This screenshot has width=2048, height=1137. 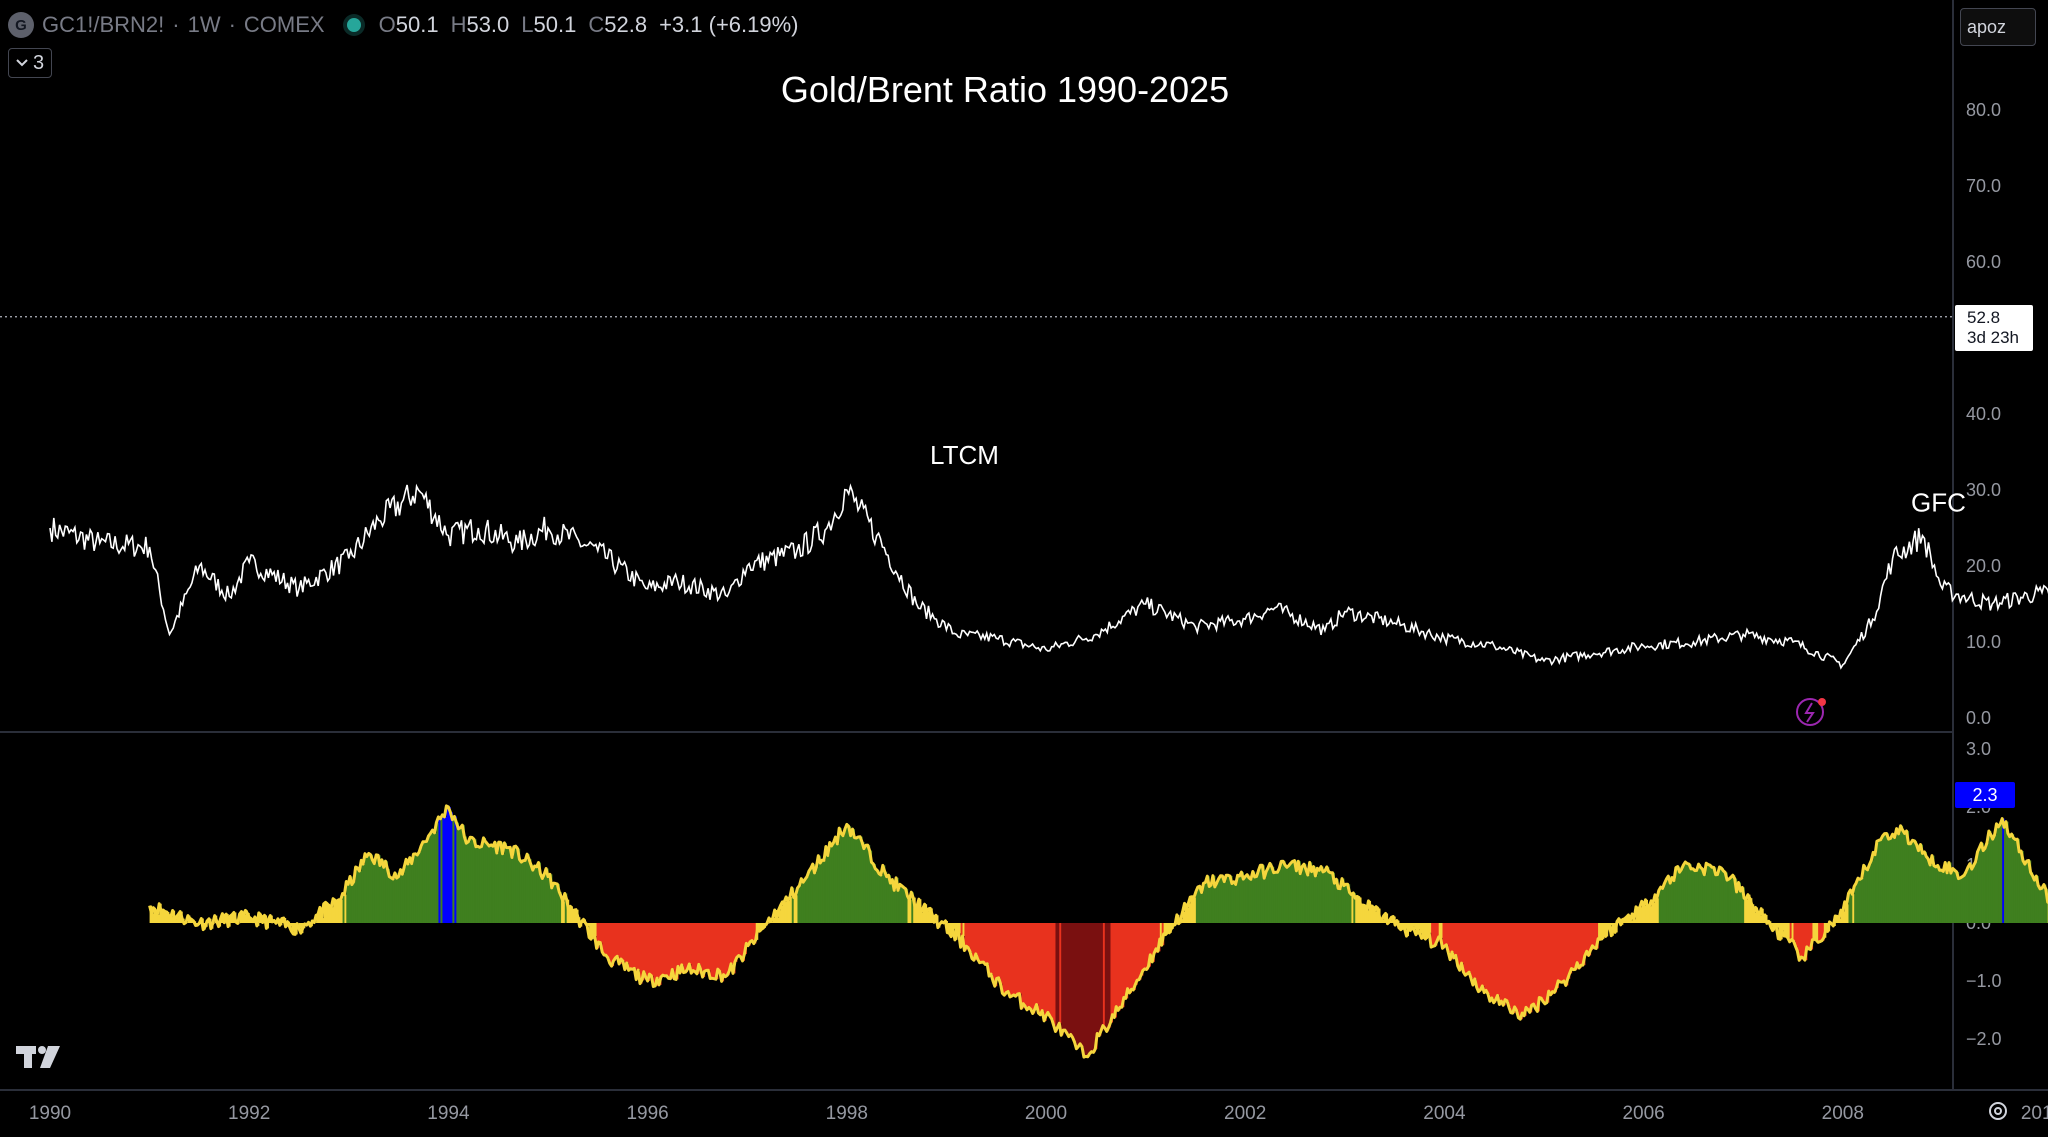 I want to click on time-tick-label: 1996, so click(x=647, y=1113).